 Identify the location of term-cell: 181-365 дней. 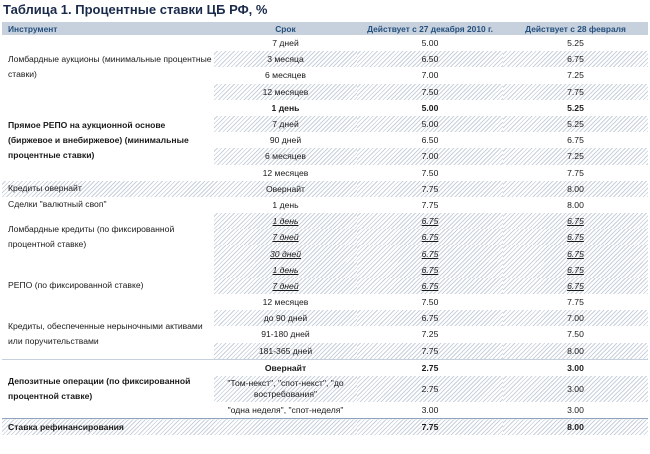
(285, 351).